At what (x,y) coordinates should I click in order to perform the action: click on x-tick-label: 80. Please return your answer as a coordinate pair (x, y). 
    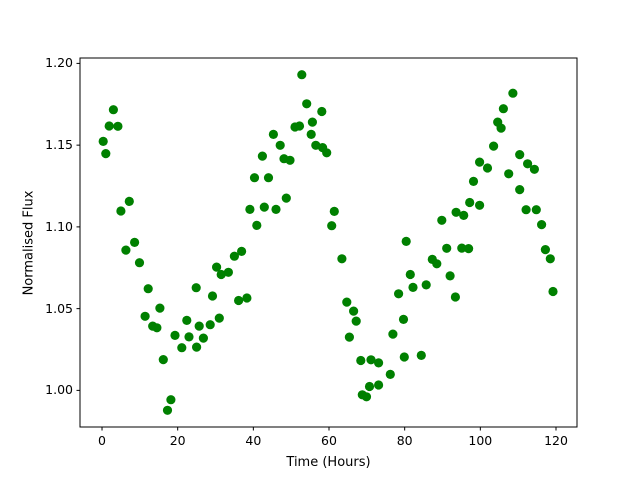
    Looking at the image, I should click on (404, 440).